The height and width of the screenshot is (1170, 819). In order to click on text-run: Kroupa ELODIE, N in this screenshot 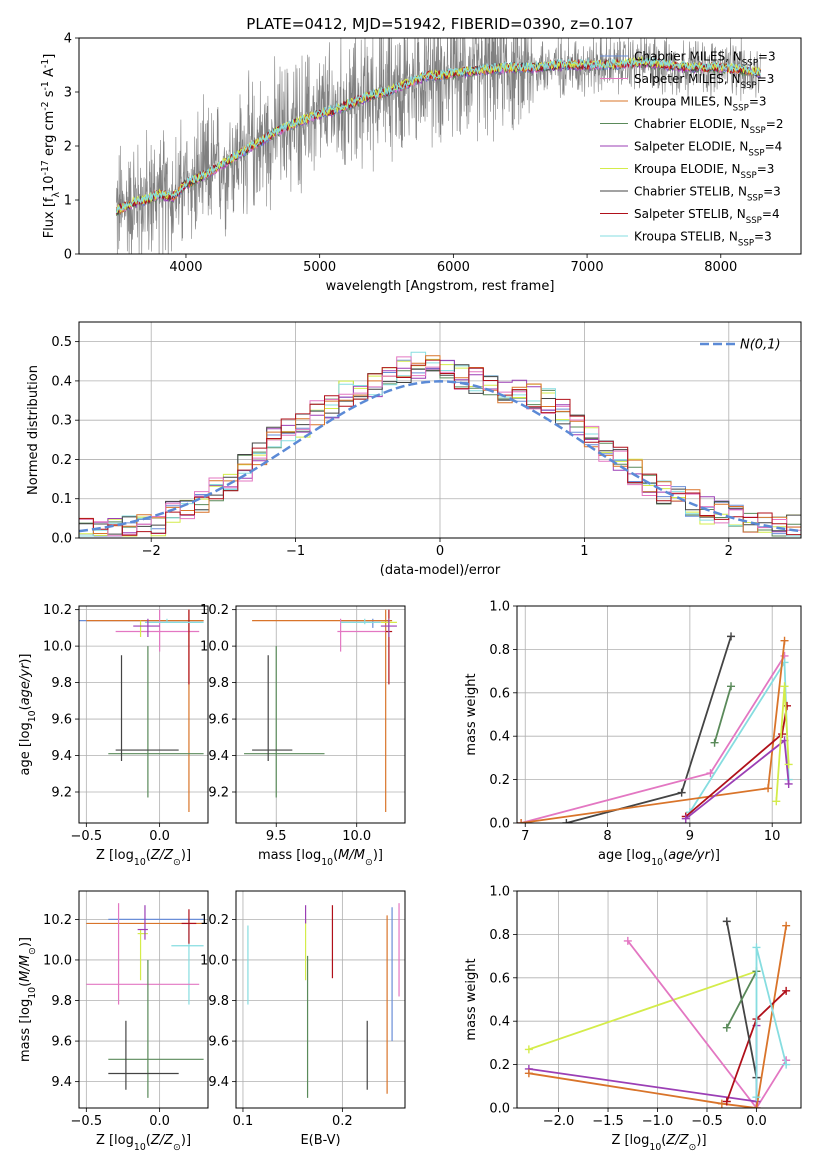, I will do `click(687, 169)`.